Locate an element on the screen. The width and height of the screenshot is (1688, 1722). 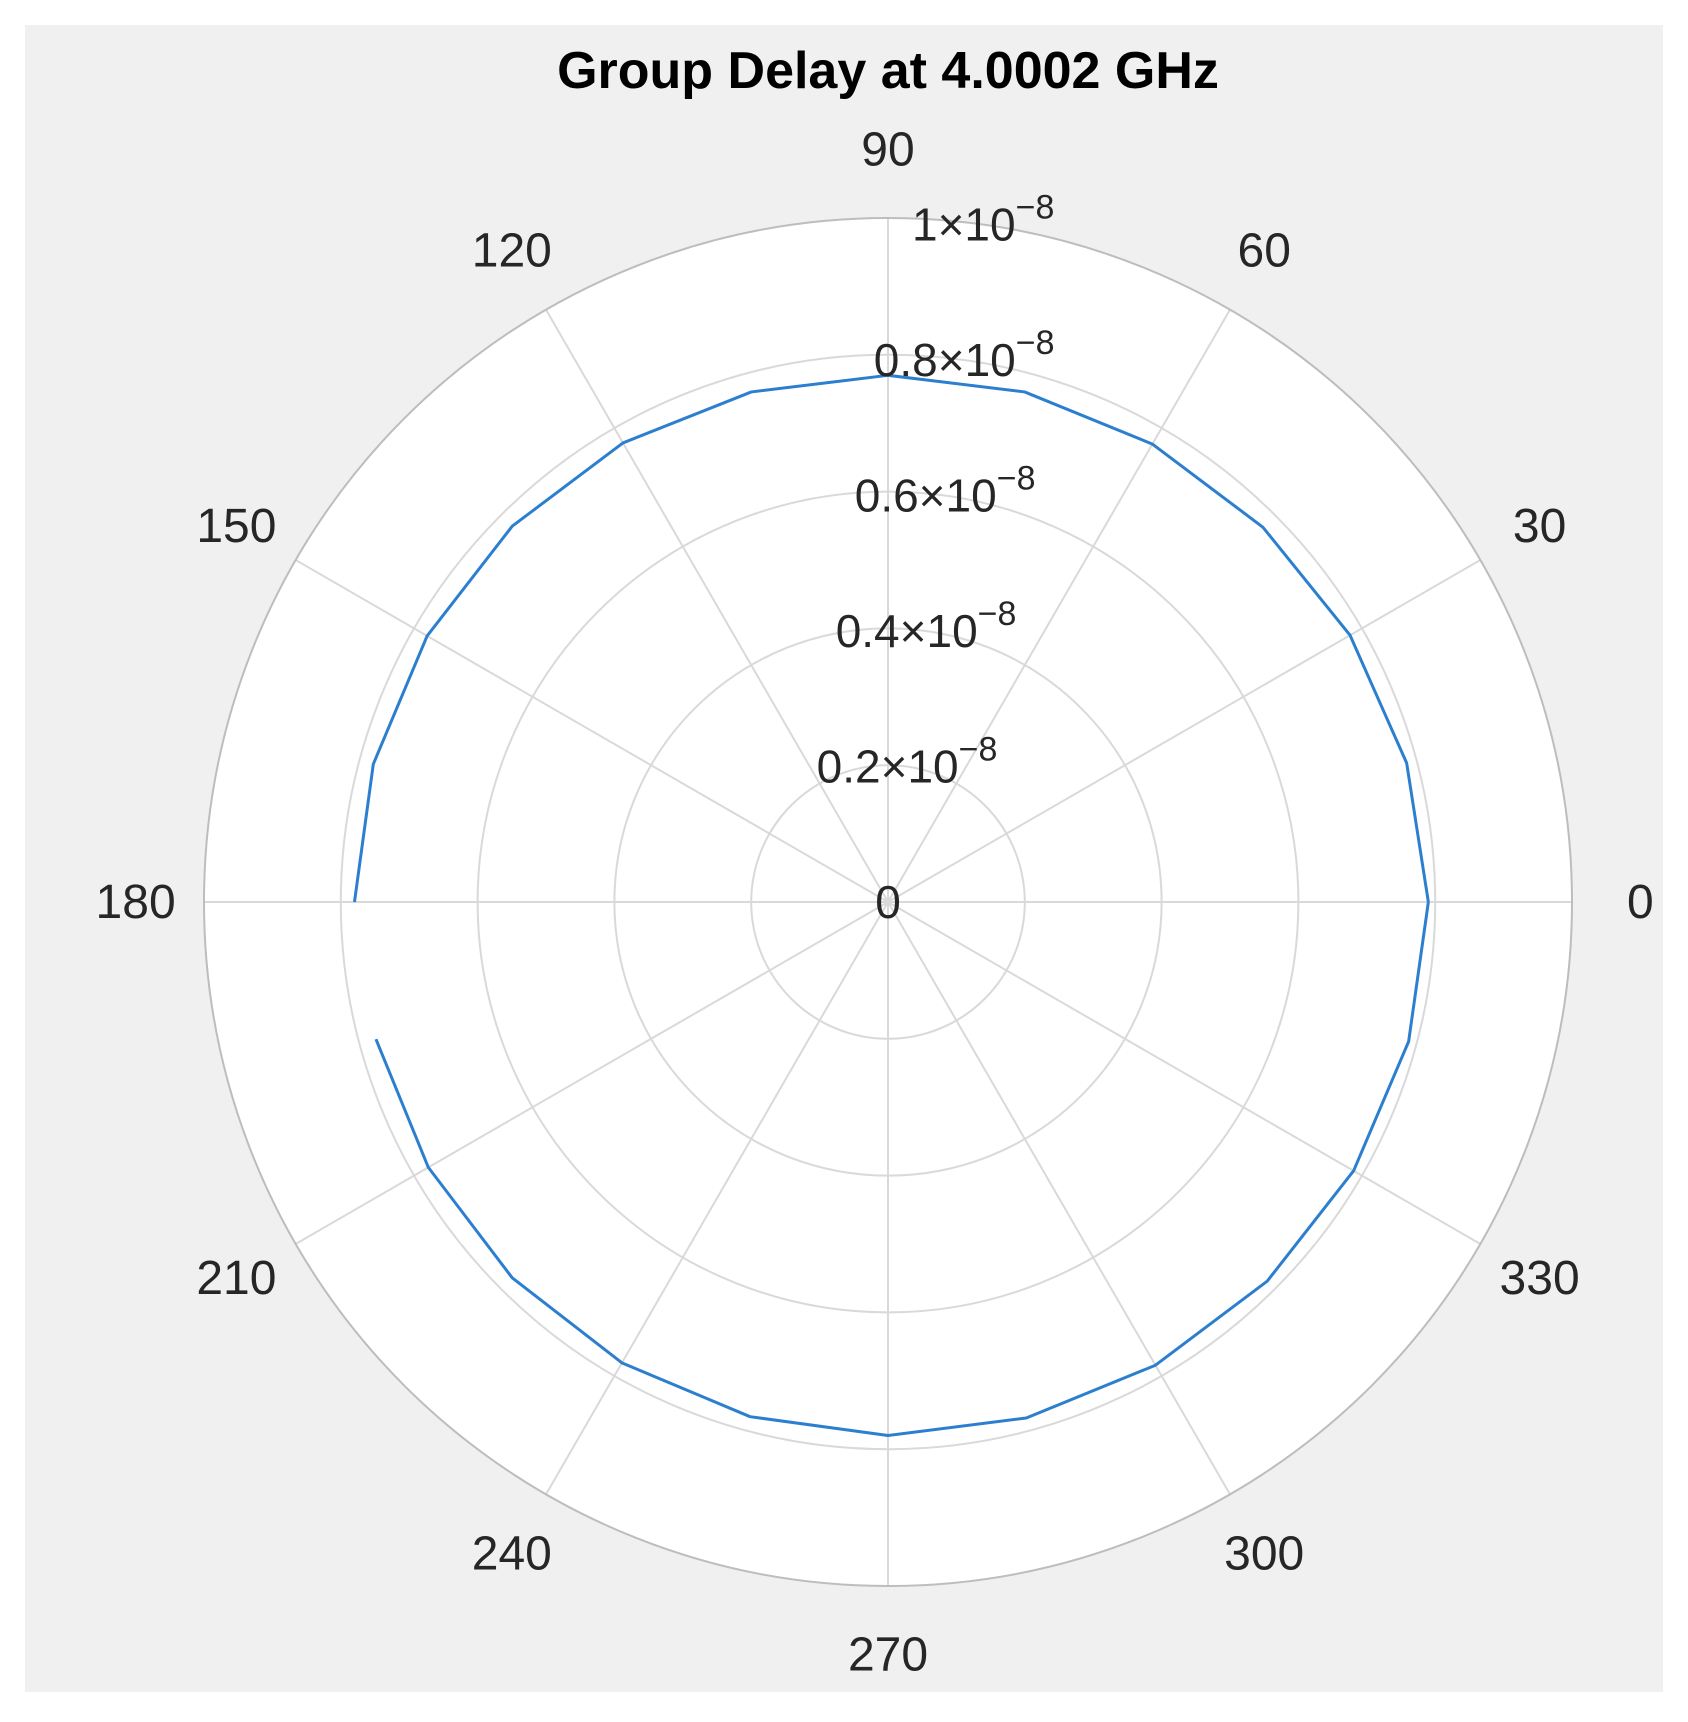
theta-tick-label: 240 is located at coordinates (512, 1554).